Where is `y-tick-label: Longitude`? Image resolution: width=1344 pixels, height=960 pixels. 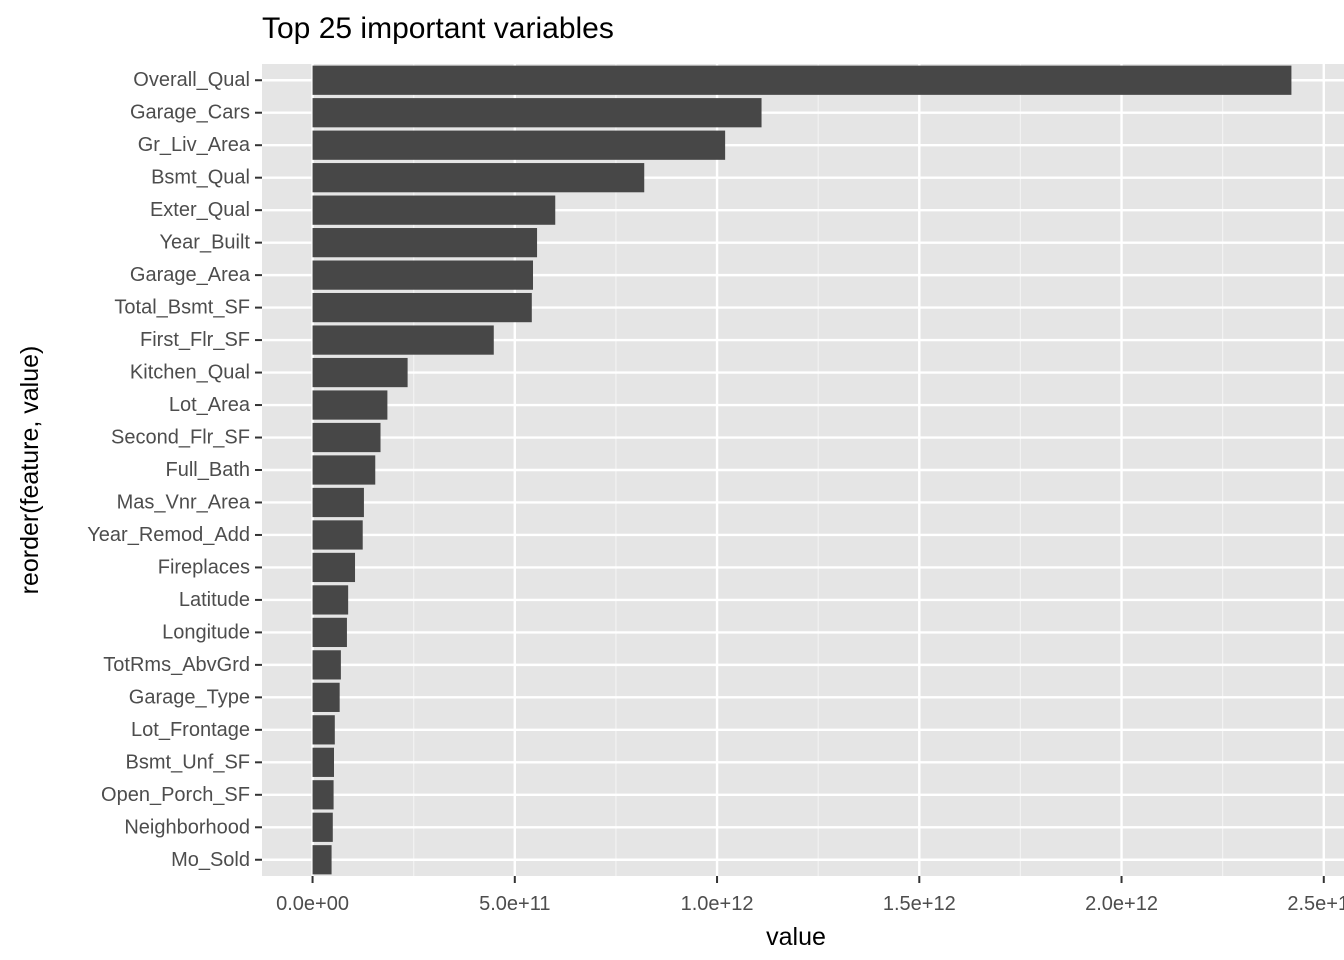
y-tick-label: Longitude is located at coordinates (206, 632).